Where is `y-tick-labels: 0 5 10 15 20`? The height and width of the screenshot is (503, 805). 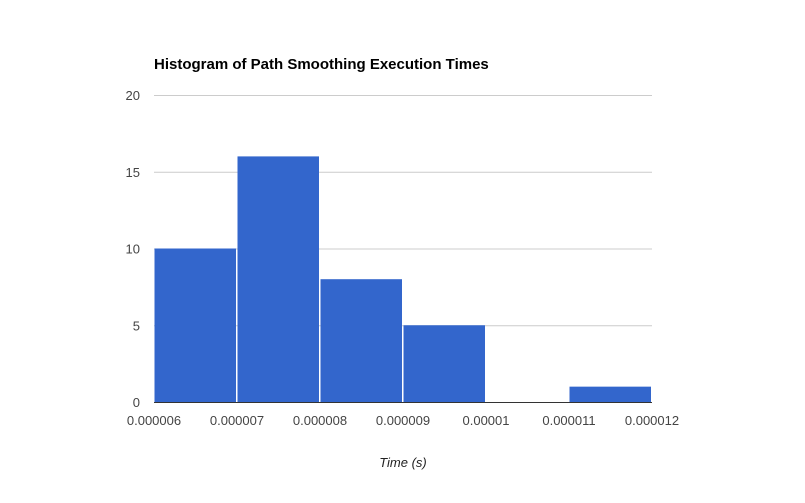
y-tick-labels: 0 5 10 15 20 is located at coordinates (133, 249).